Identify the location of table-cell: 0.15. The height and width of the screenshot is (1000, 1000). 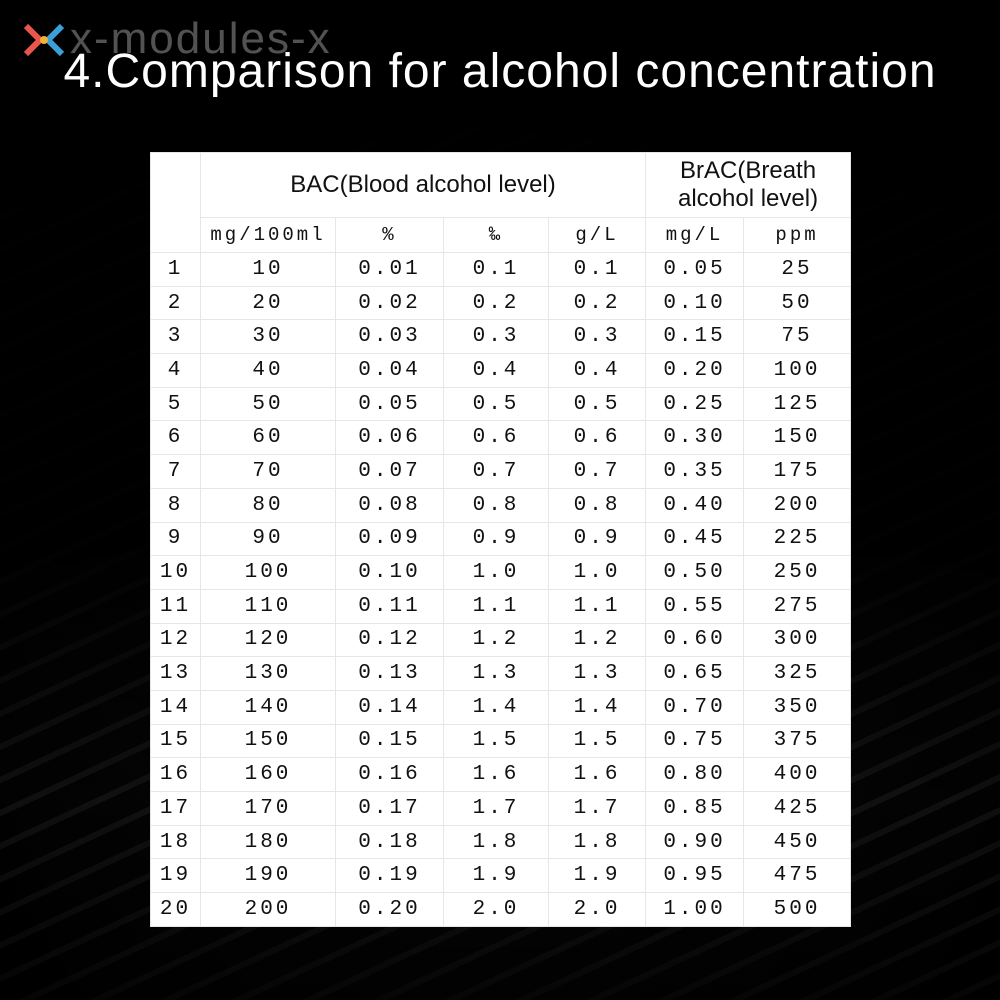
(695, 337).